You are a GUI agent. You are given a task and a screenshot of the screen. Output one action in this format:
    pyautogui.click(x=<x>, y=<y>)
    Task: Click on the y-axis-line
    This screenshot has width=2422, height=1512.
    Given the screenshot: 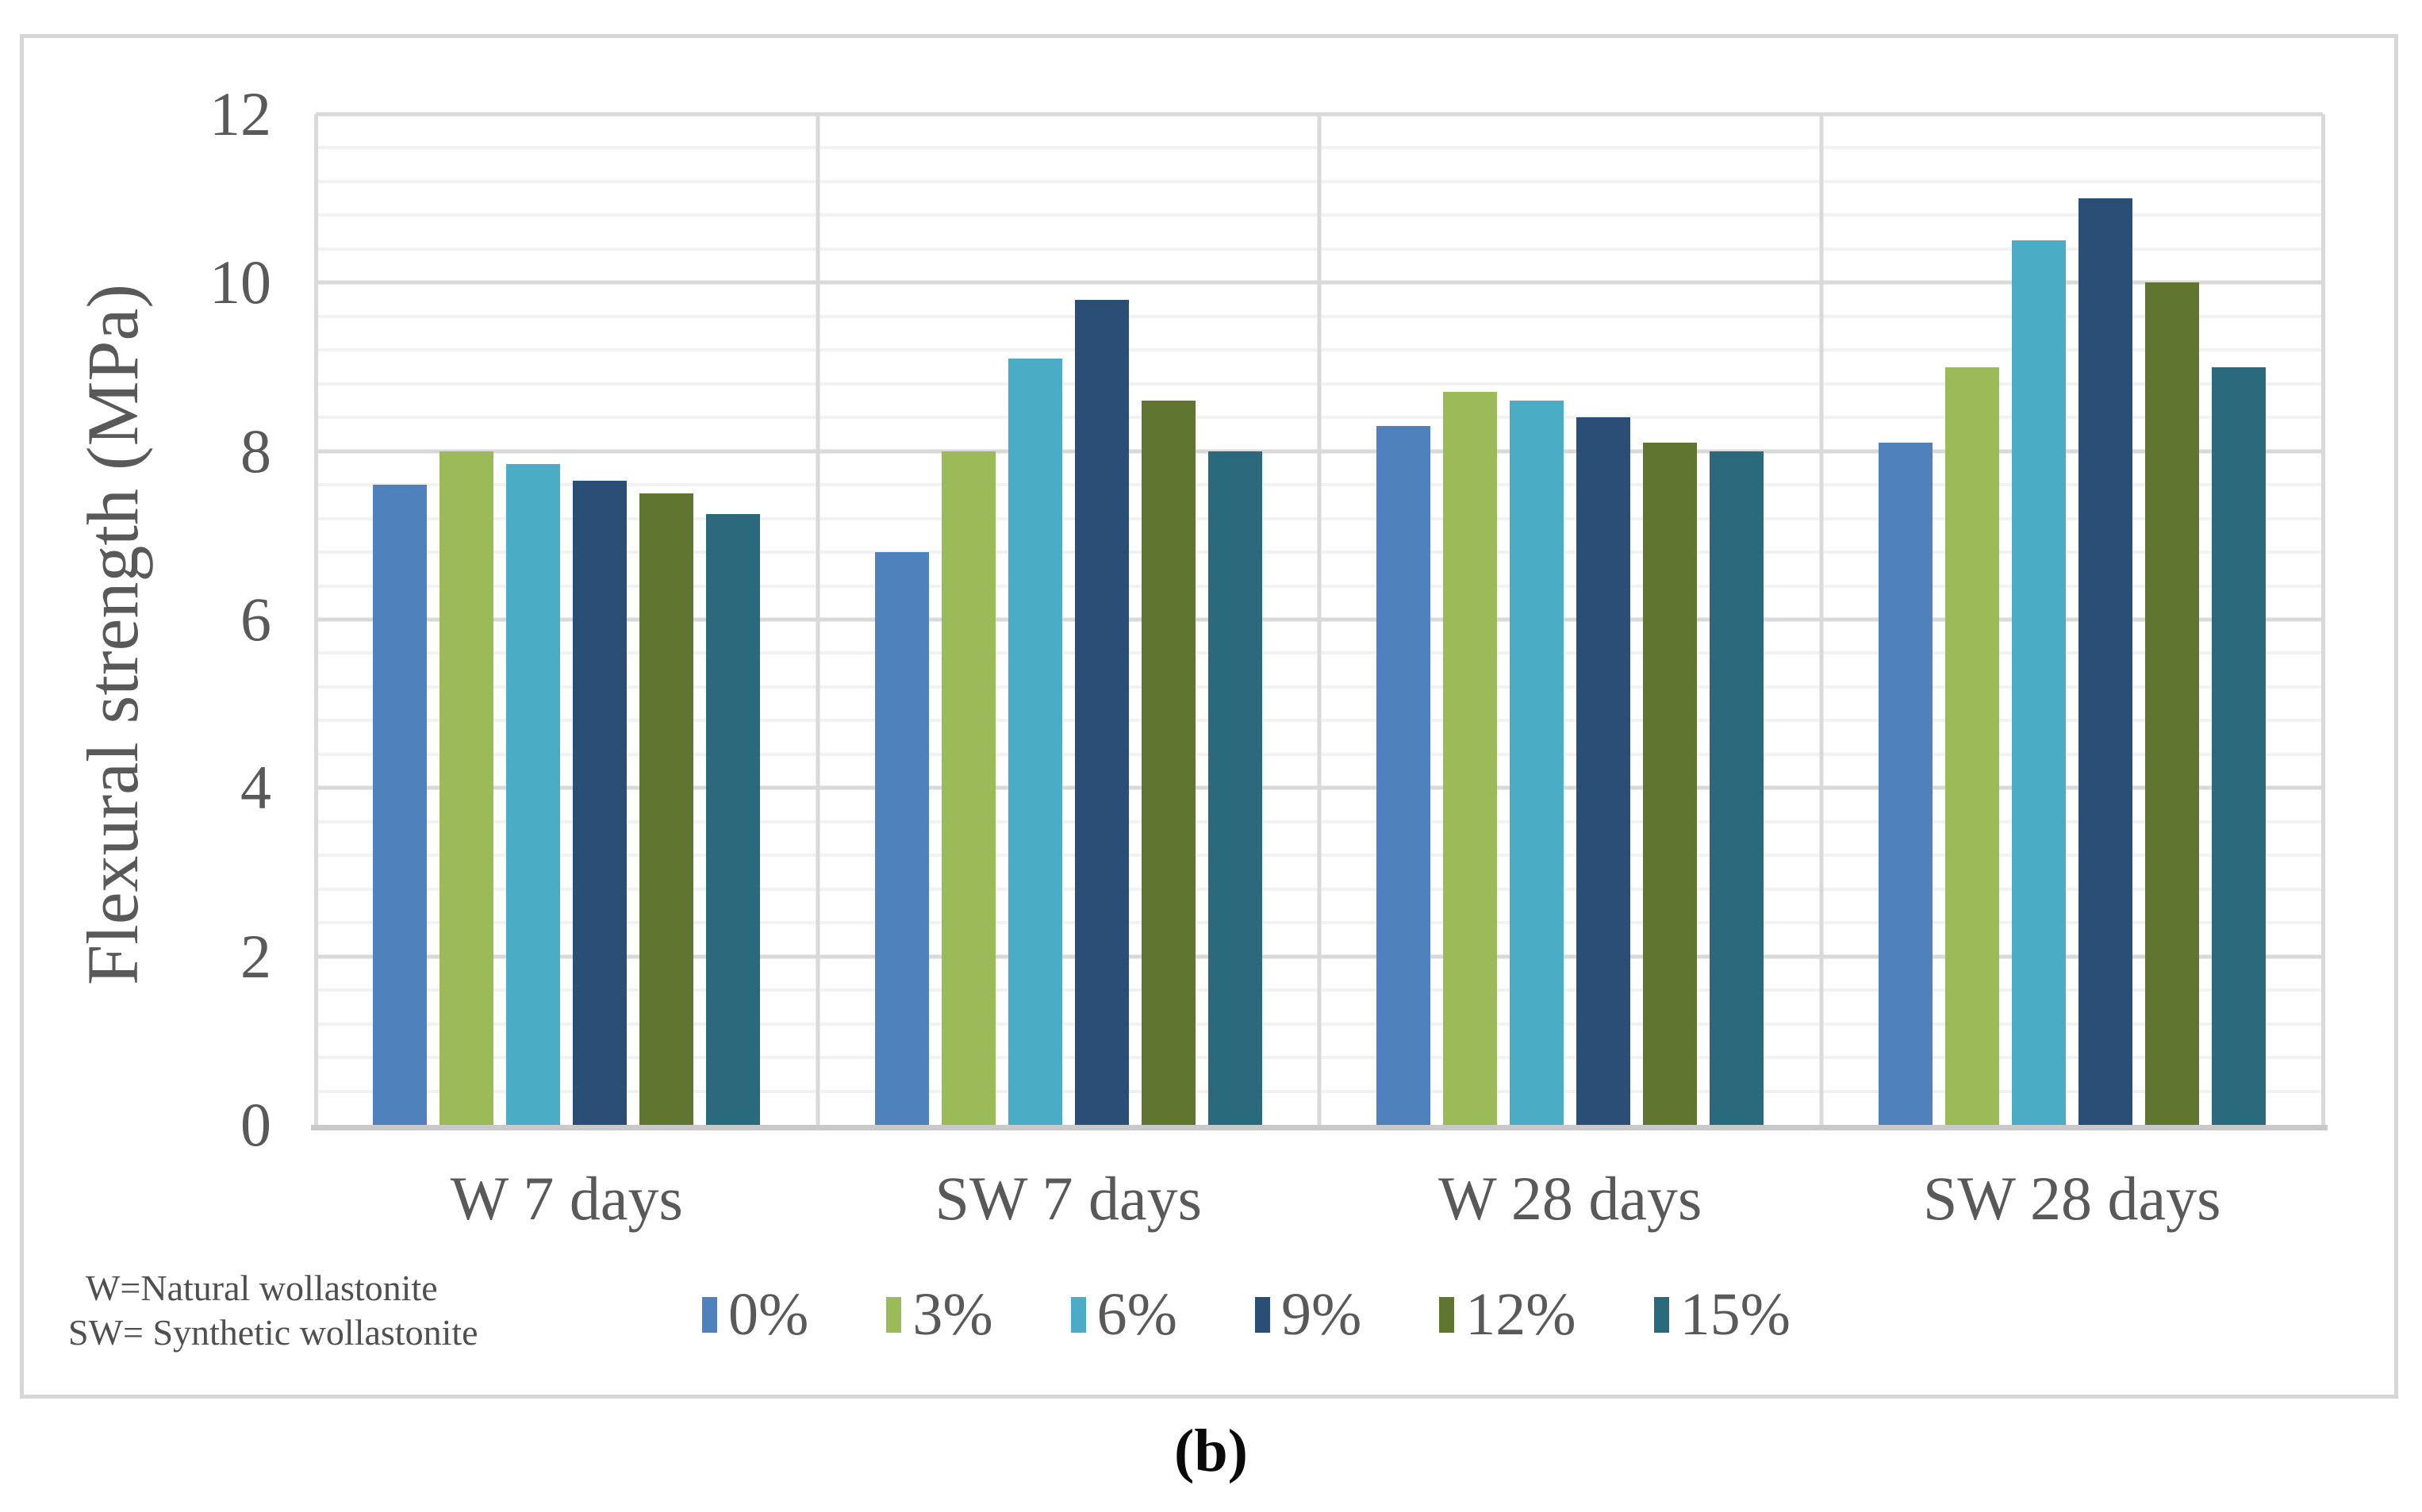 What is the action you would take?
    pyautogui.click(x=316, y=620)
    